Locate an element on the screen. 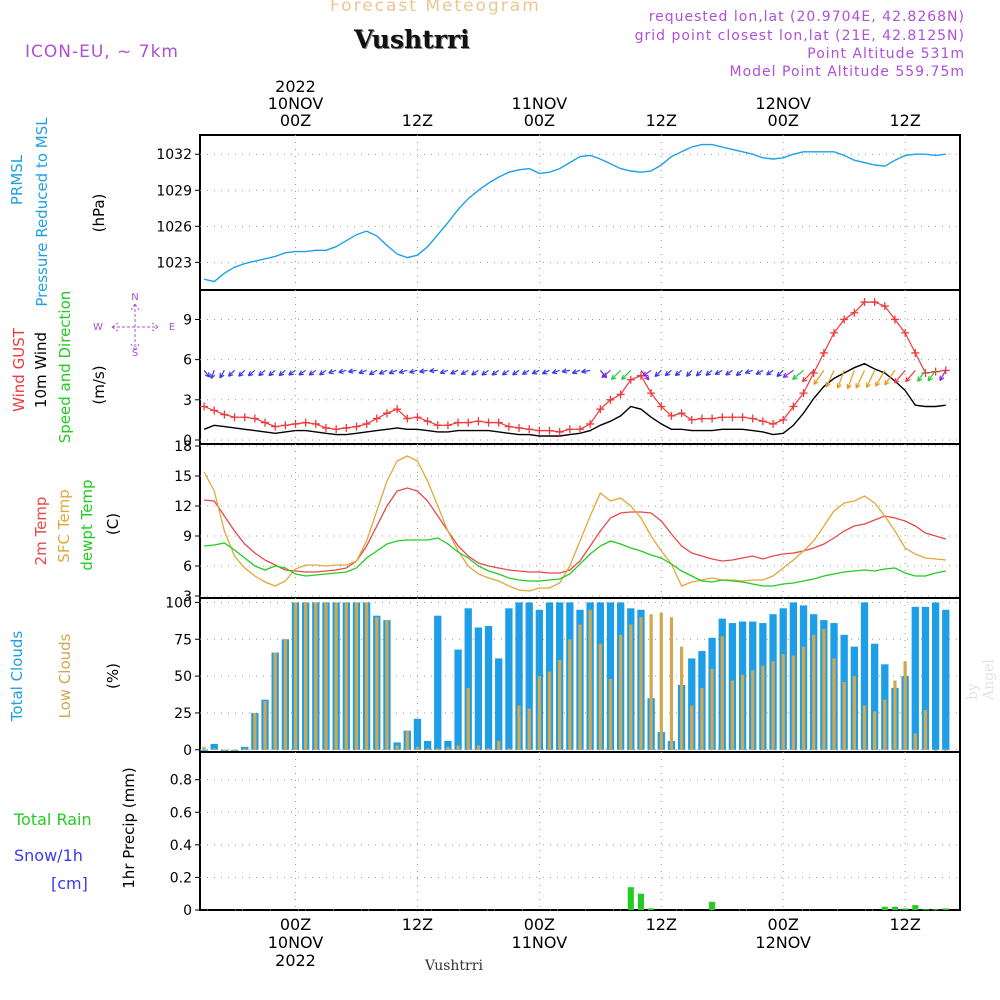  wind-gust-ylabel: Wind GUST is located at coordinates (19, 369).